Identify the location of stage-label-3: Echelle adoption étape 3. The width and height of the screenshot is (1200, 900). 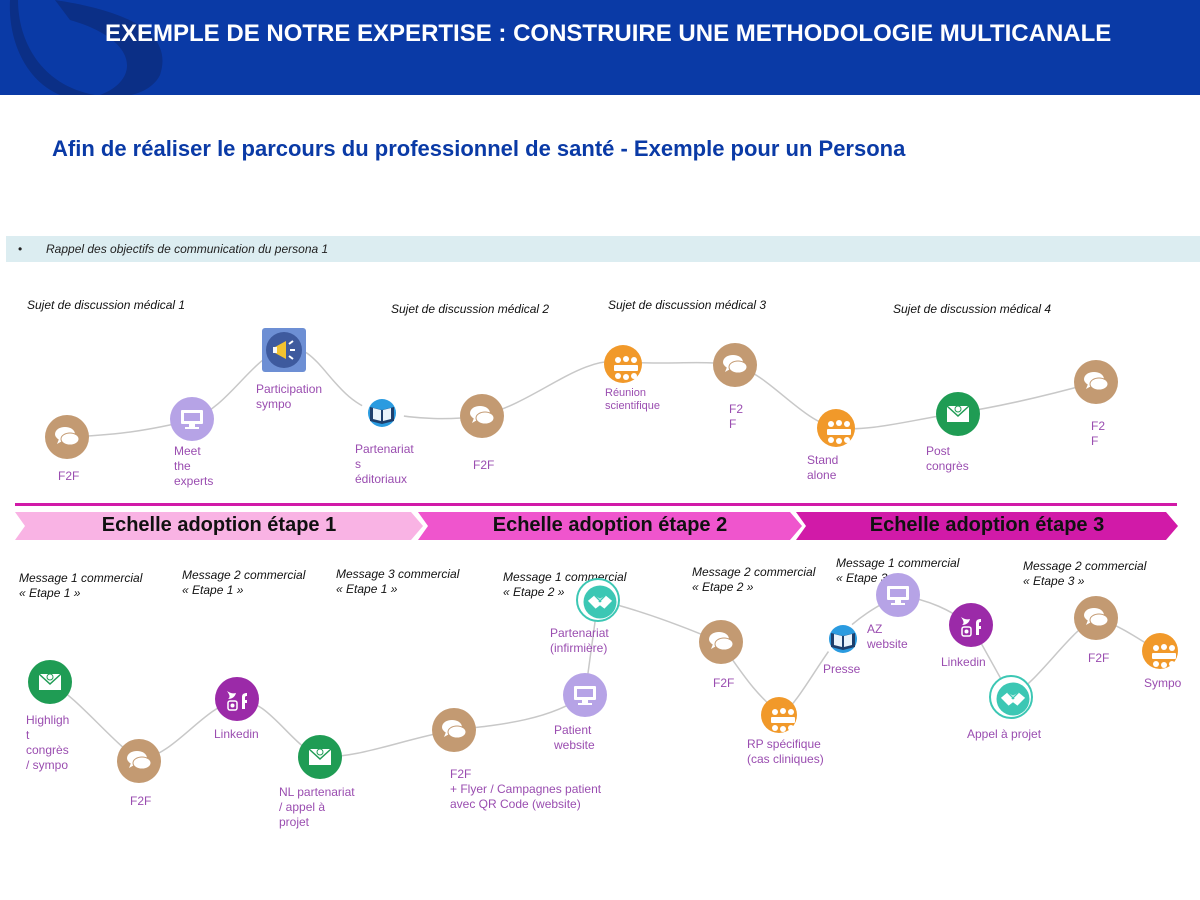
(987, 525).